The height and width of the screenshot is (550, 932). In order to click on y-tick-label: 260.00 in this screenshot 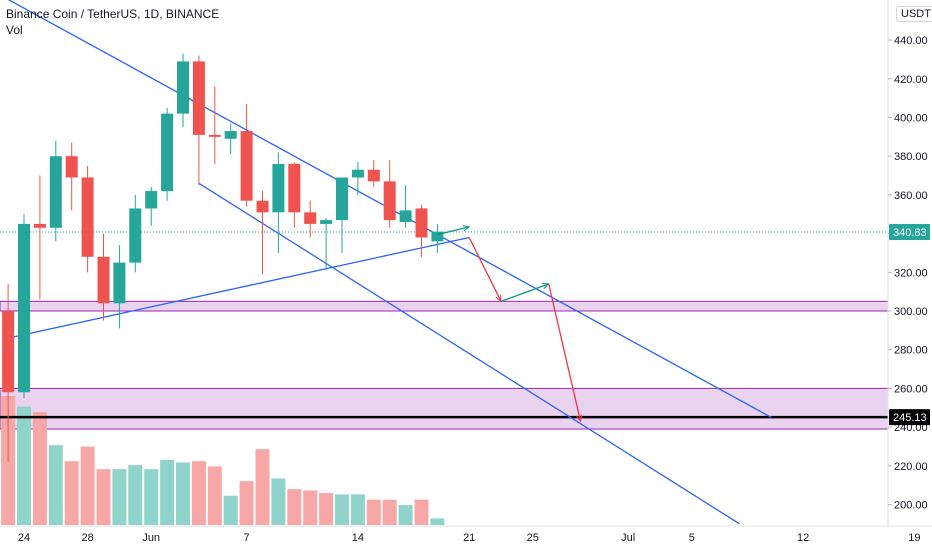, I will do `click(911, 389)`.